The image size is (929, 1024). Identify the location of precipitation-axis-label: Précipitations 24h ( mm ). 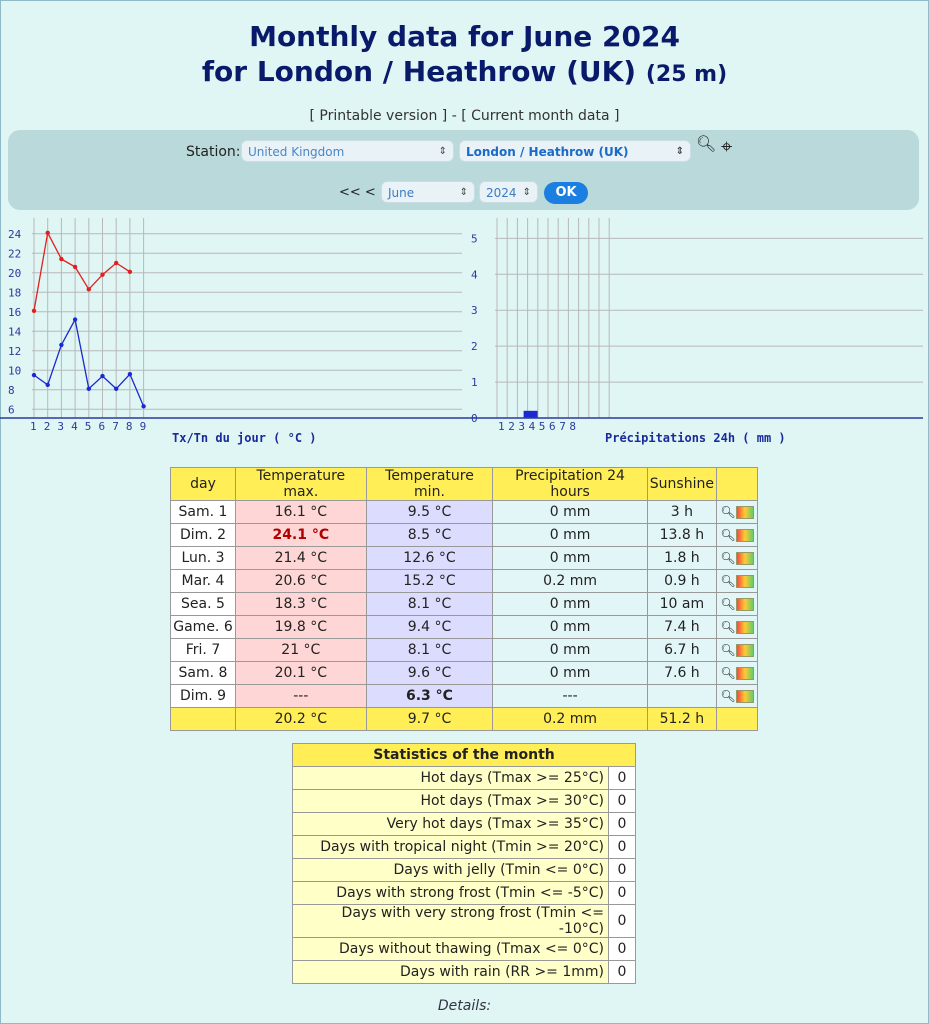
(695, 438).